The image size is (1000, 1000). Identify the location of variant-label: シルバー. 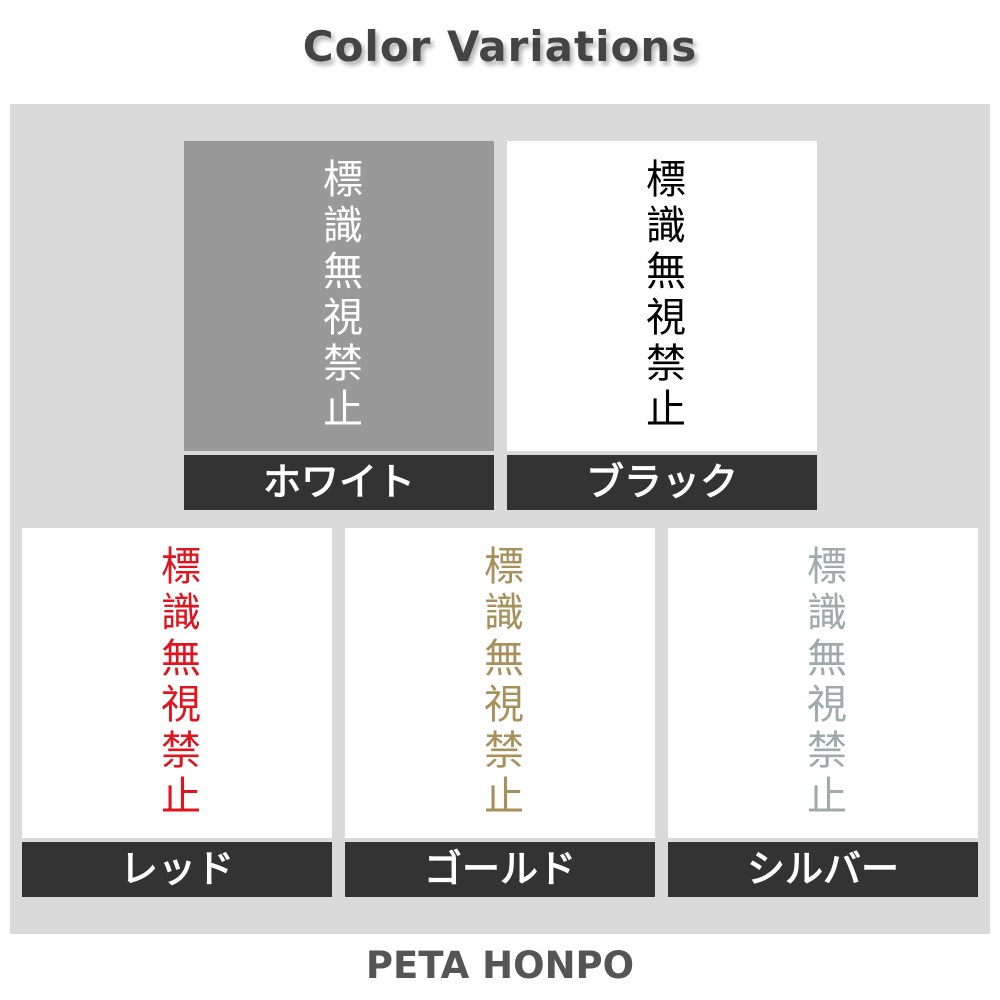
(823, 869).